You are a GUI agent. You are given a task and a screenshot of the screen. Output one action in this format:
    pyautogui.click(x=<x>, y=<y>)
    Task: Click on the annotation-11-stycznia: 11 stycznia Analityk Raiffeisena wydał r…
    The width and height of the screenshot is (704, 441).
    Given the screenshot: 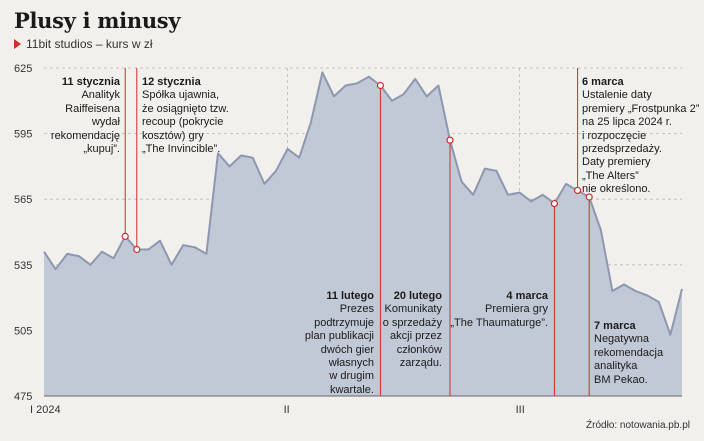 What is the action you would take?
    pyautogui.click(x=84, y=116)
    